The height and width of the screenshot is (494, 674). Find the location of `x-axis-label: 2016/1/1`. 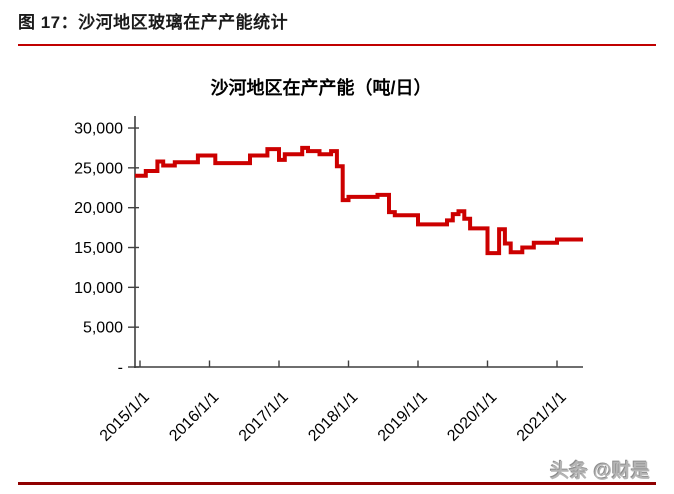

x-axis-label: 2016/1/1 is located at coordinates (194, 417).